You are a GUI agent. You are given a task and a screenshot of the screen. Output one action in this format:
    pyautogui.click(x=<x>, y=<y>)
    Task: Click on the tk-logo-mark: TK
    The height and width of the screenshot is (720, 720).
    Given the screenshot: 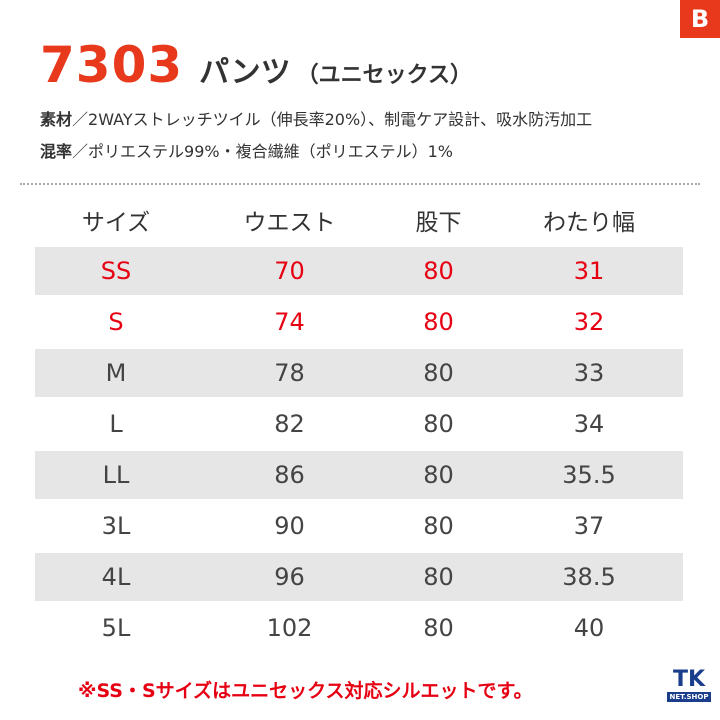 What is the action you would take?
    pyautogui.click(x=689, y=679)
    